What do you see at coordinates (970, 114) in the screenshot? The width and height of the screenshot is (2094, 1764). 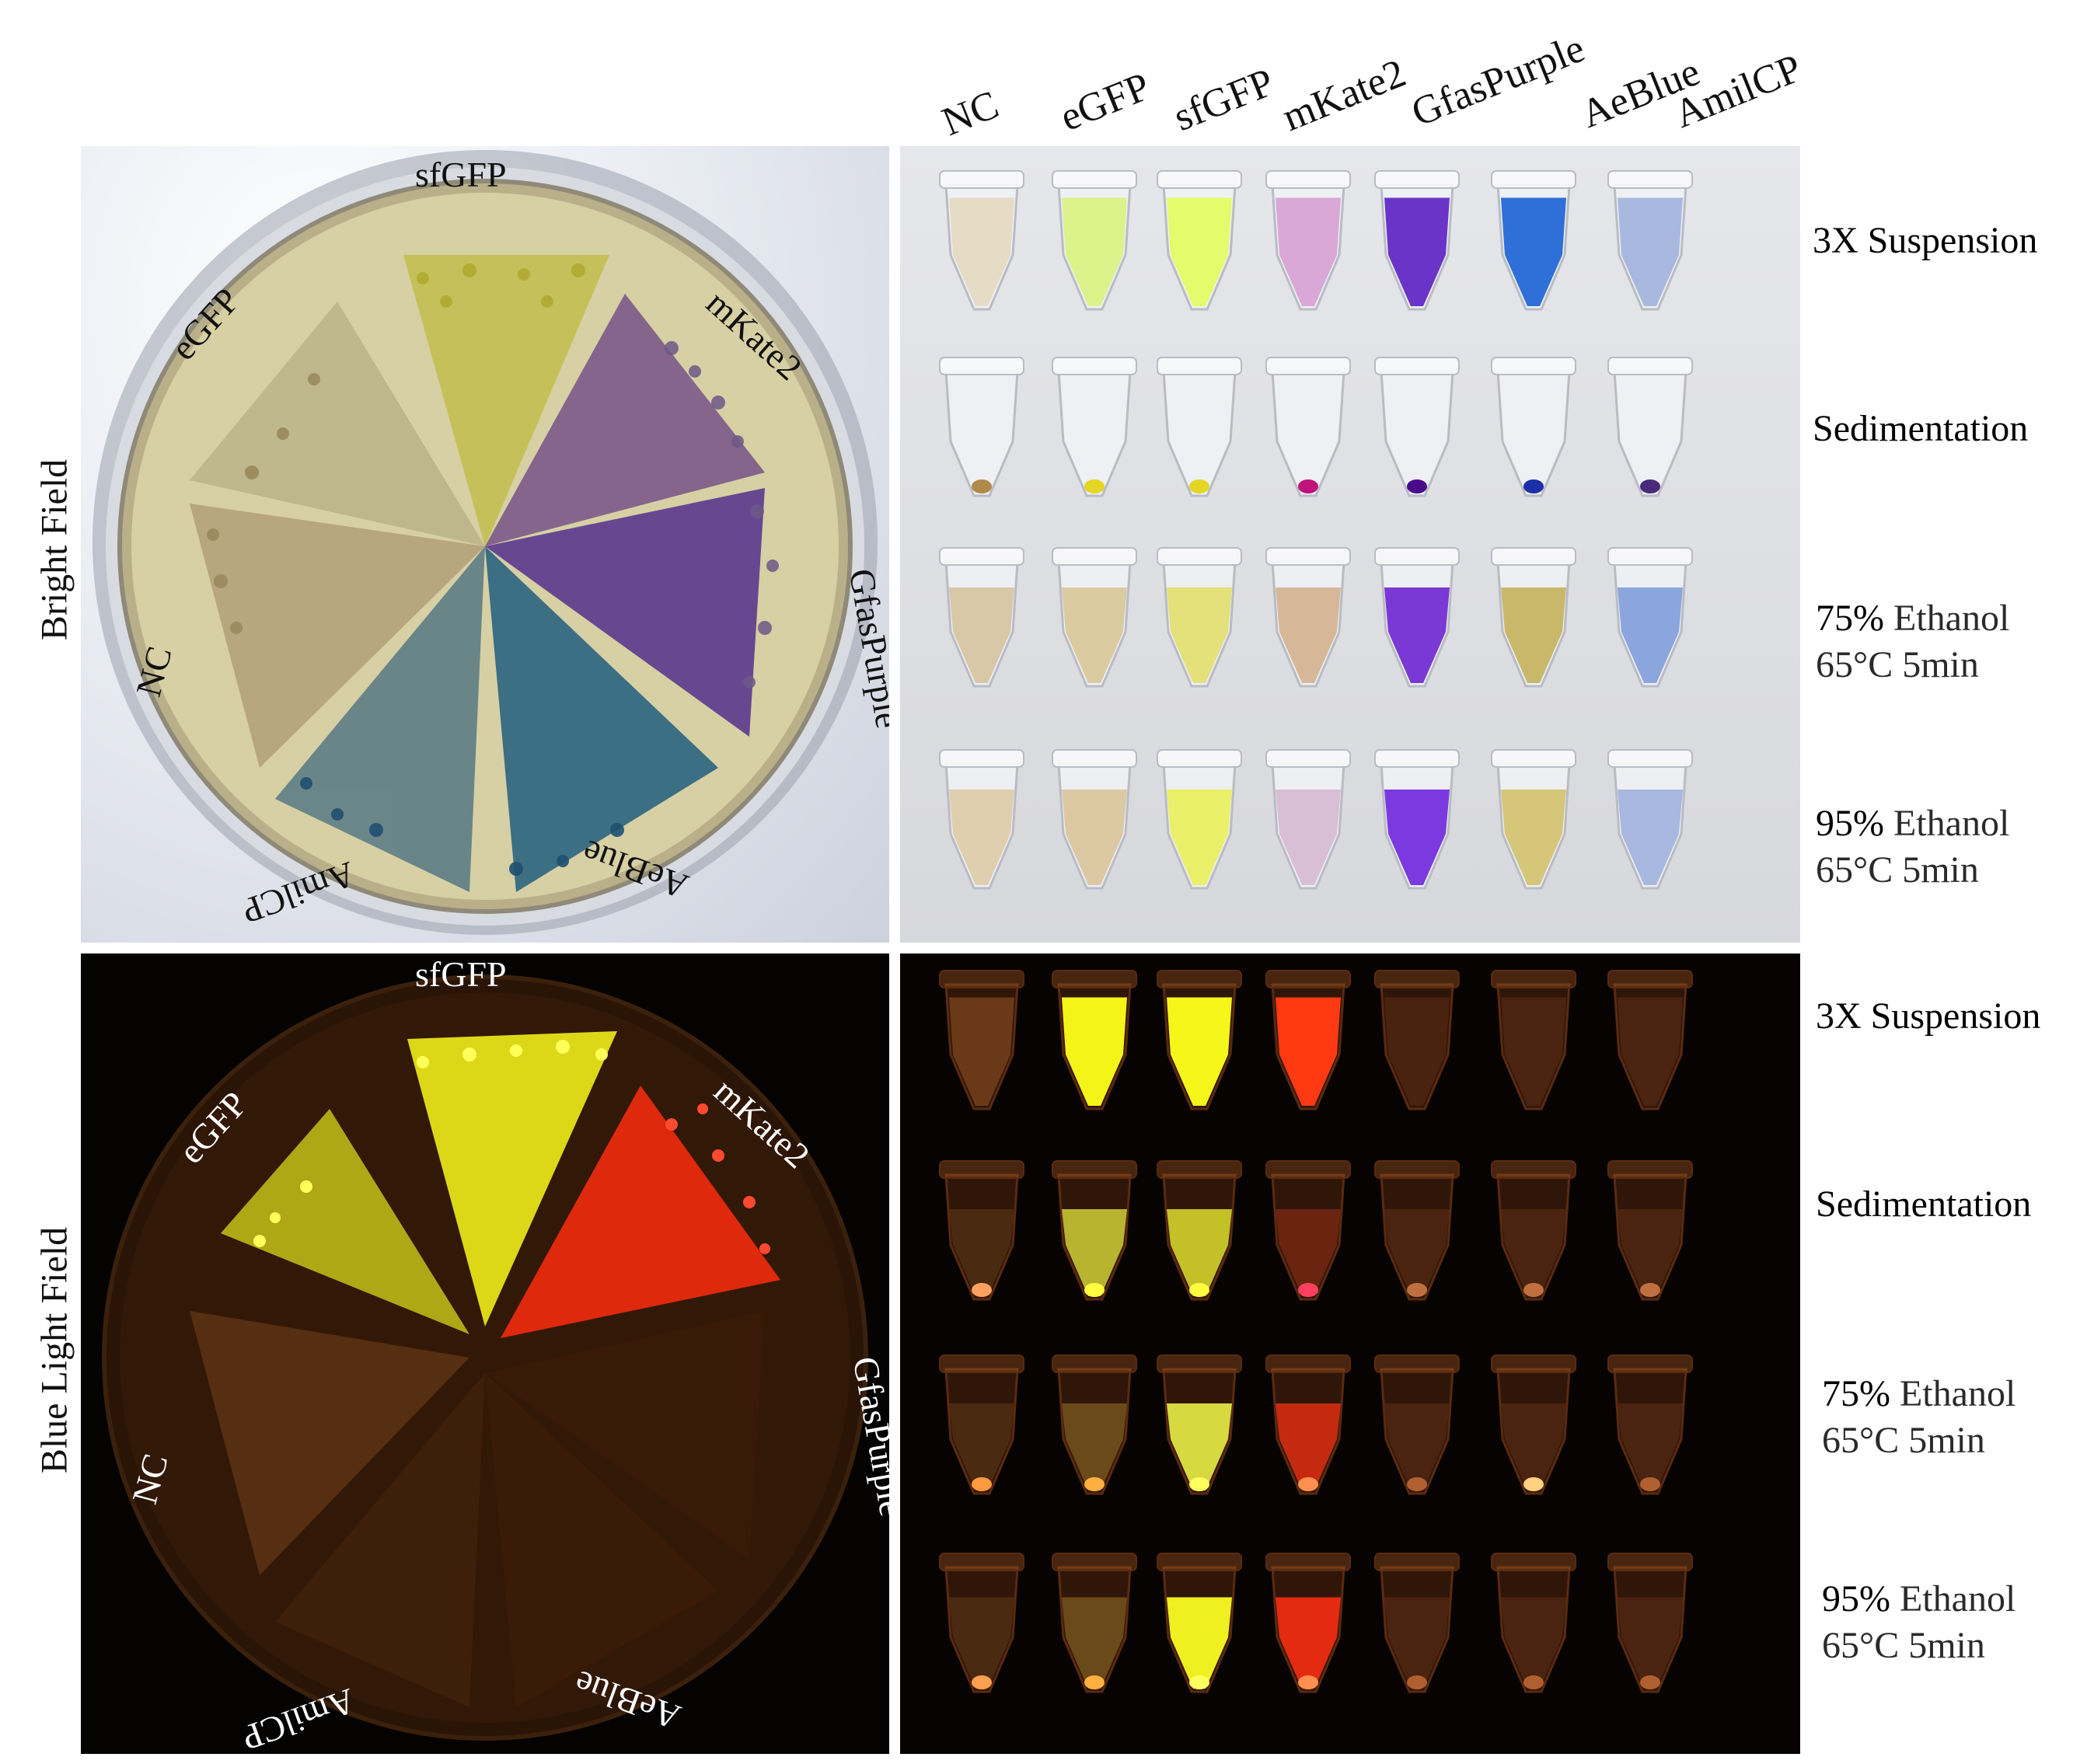 I see `col-label-nc: NC` at bounding box center [970, 114].